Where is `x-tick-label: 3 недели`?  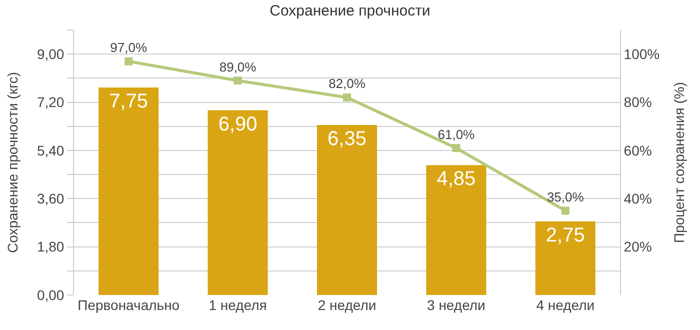
x-tick-label: 3 недели is located at coordinates (456, 305).